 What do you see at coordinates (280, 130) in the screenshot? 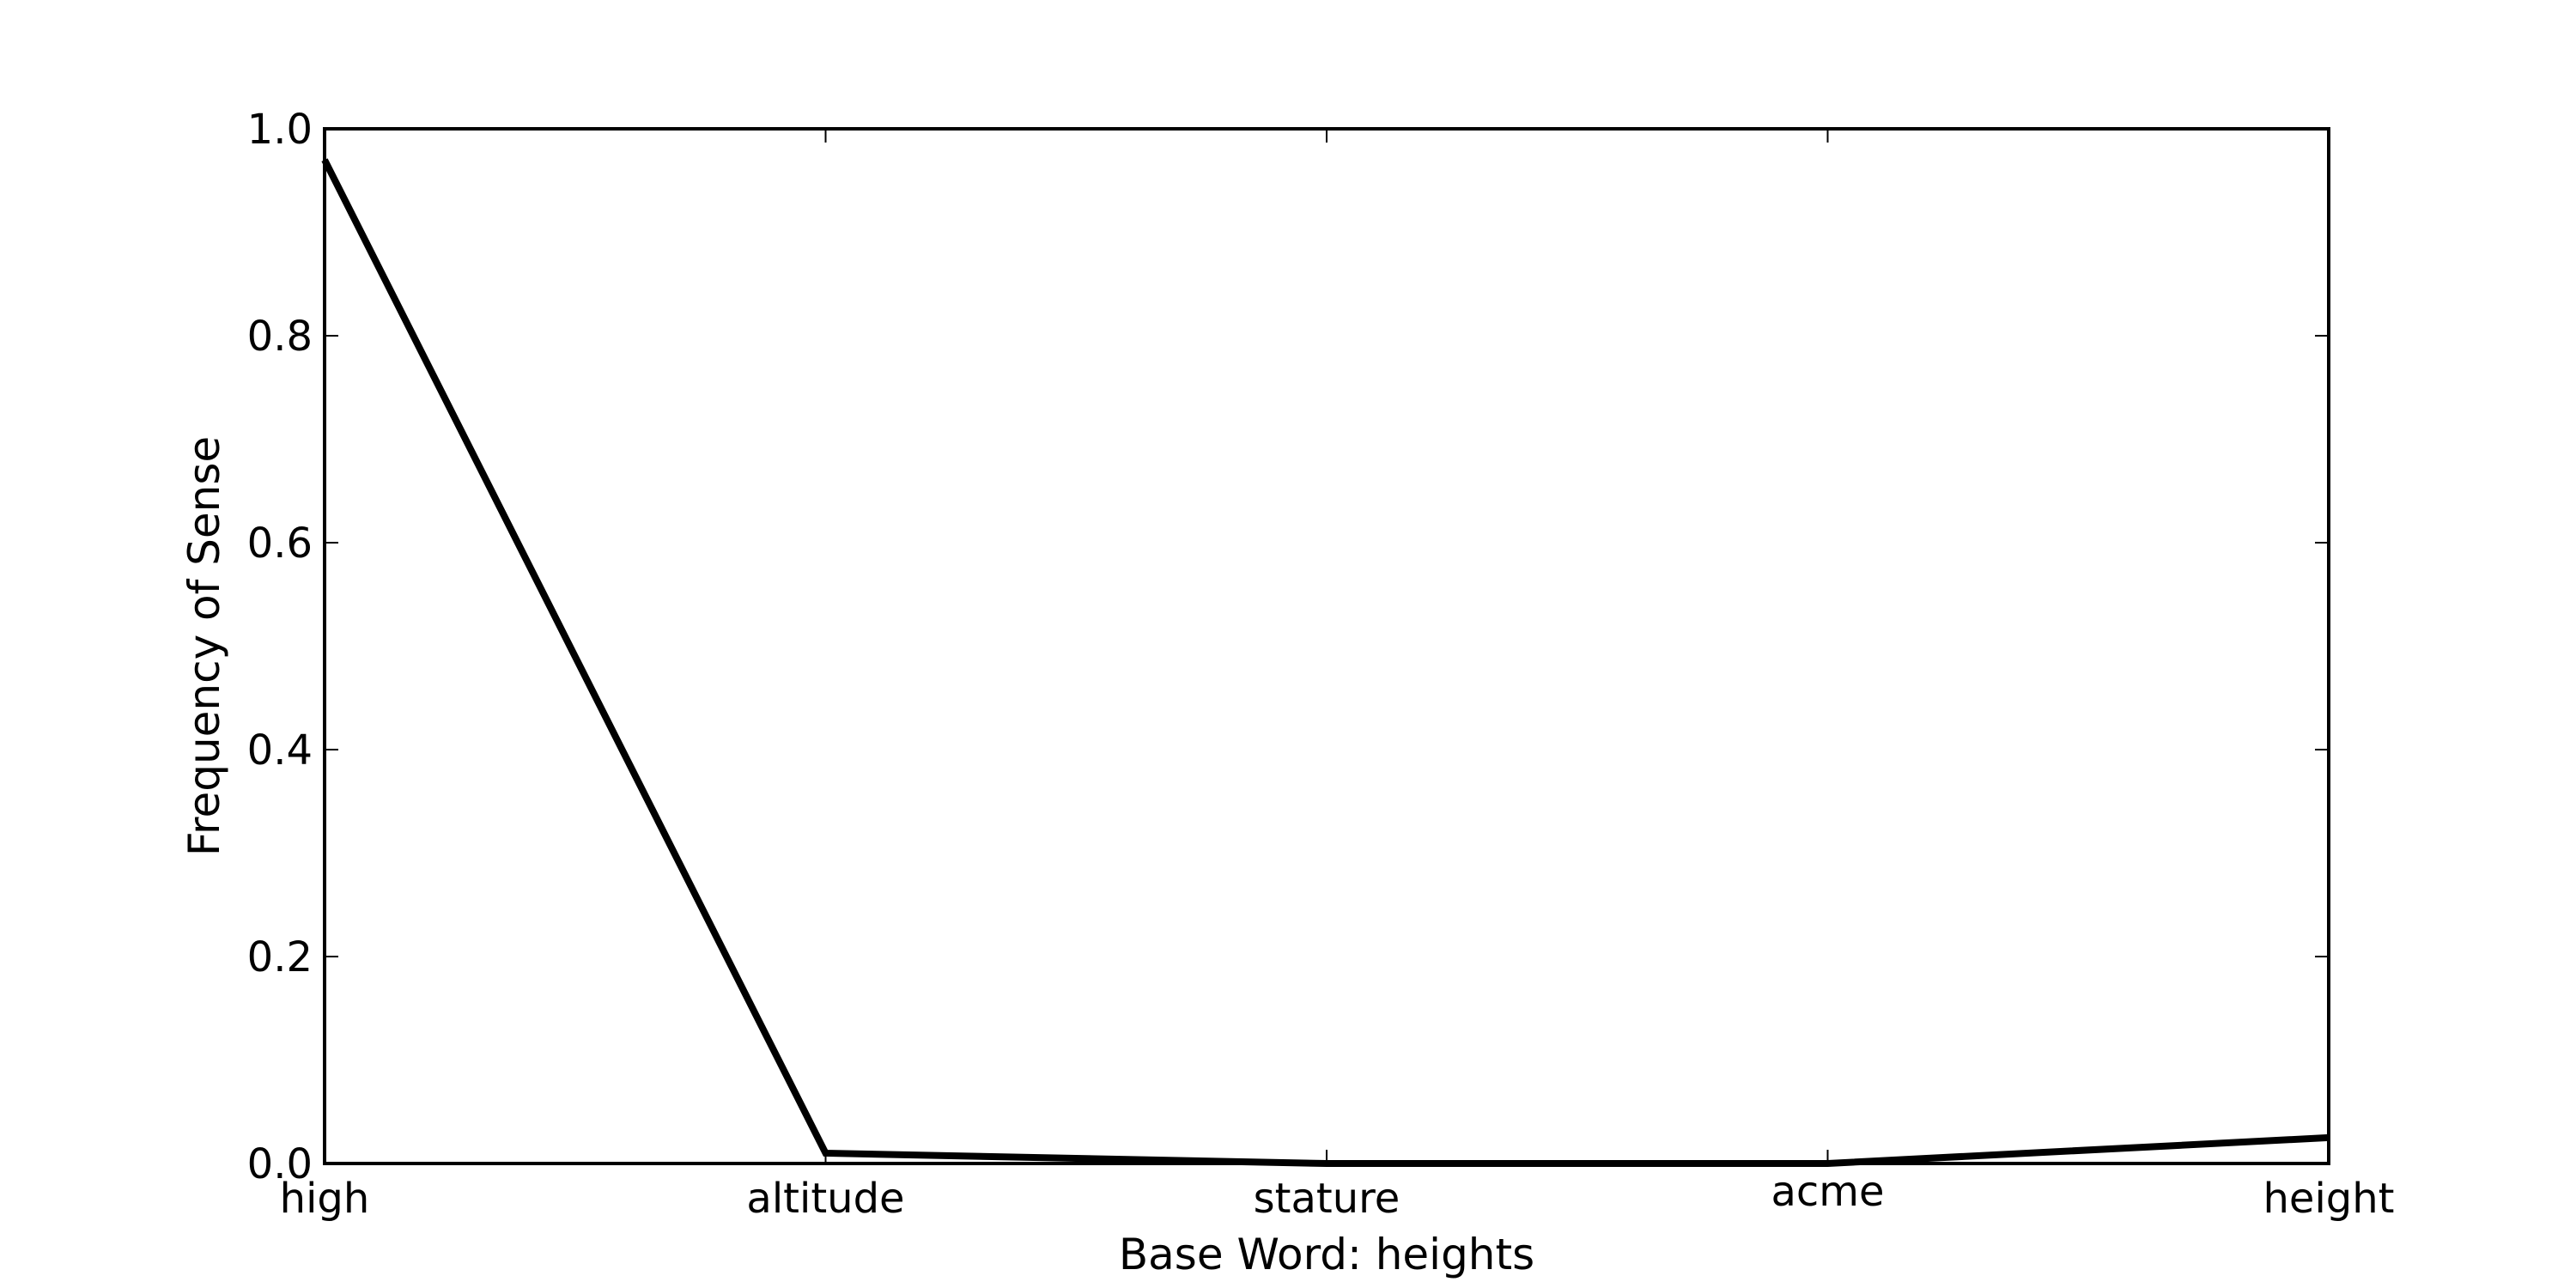
I see `y-tick-label: 1.0` at bounding box center [280, 130].